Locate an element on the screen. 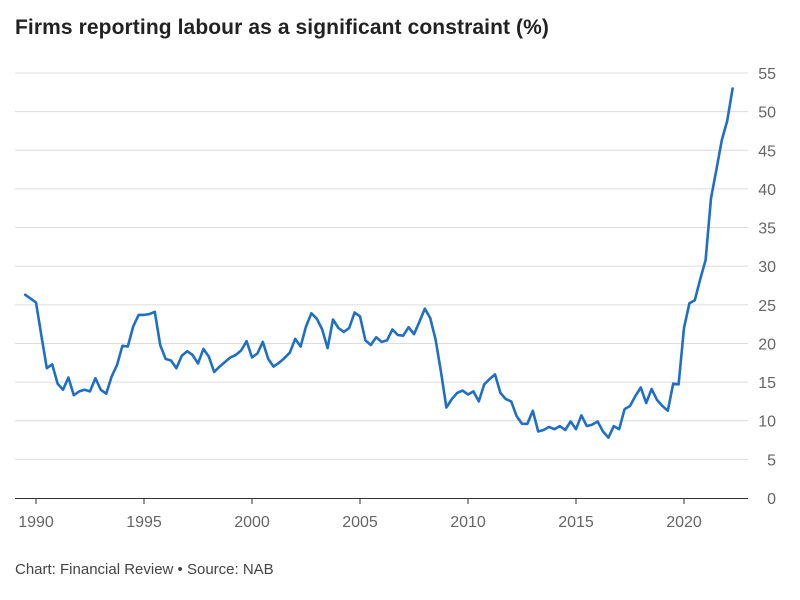  chart-source-credit: Chart: Financial Review • Source: NAB is located at coordinates (144, 569).